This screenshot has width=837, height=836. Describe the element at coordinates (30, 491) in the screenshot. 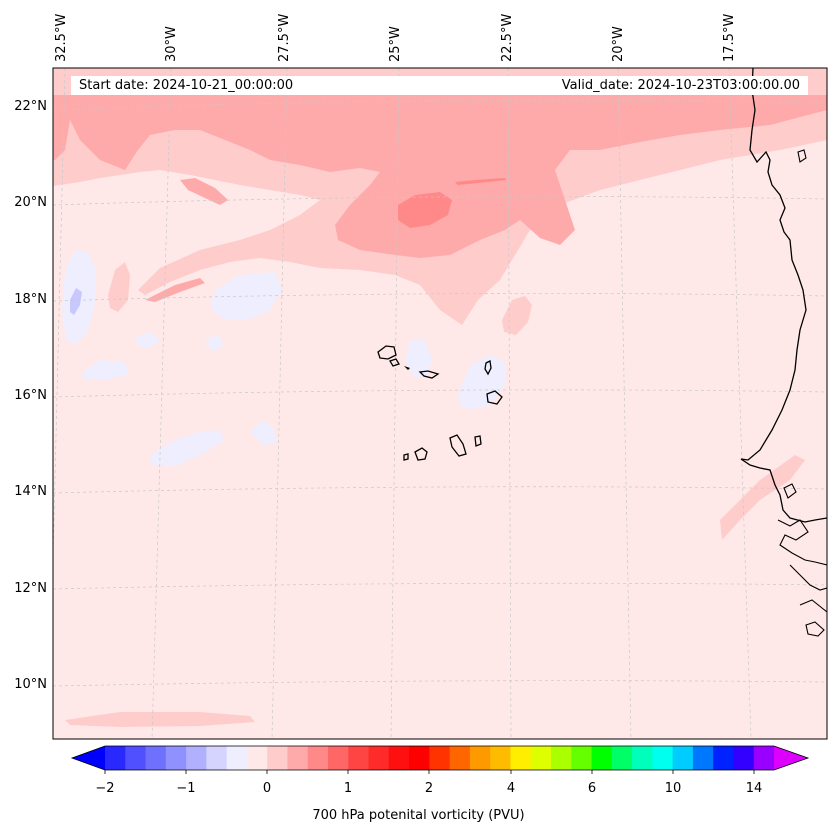

I see `lat-label: 14°N` at that location.